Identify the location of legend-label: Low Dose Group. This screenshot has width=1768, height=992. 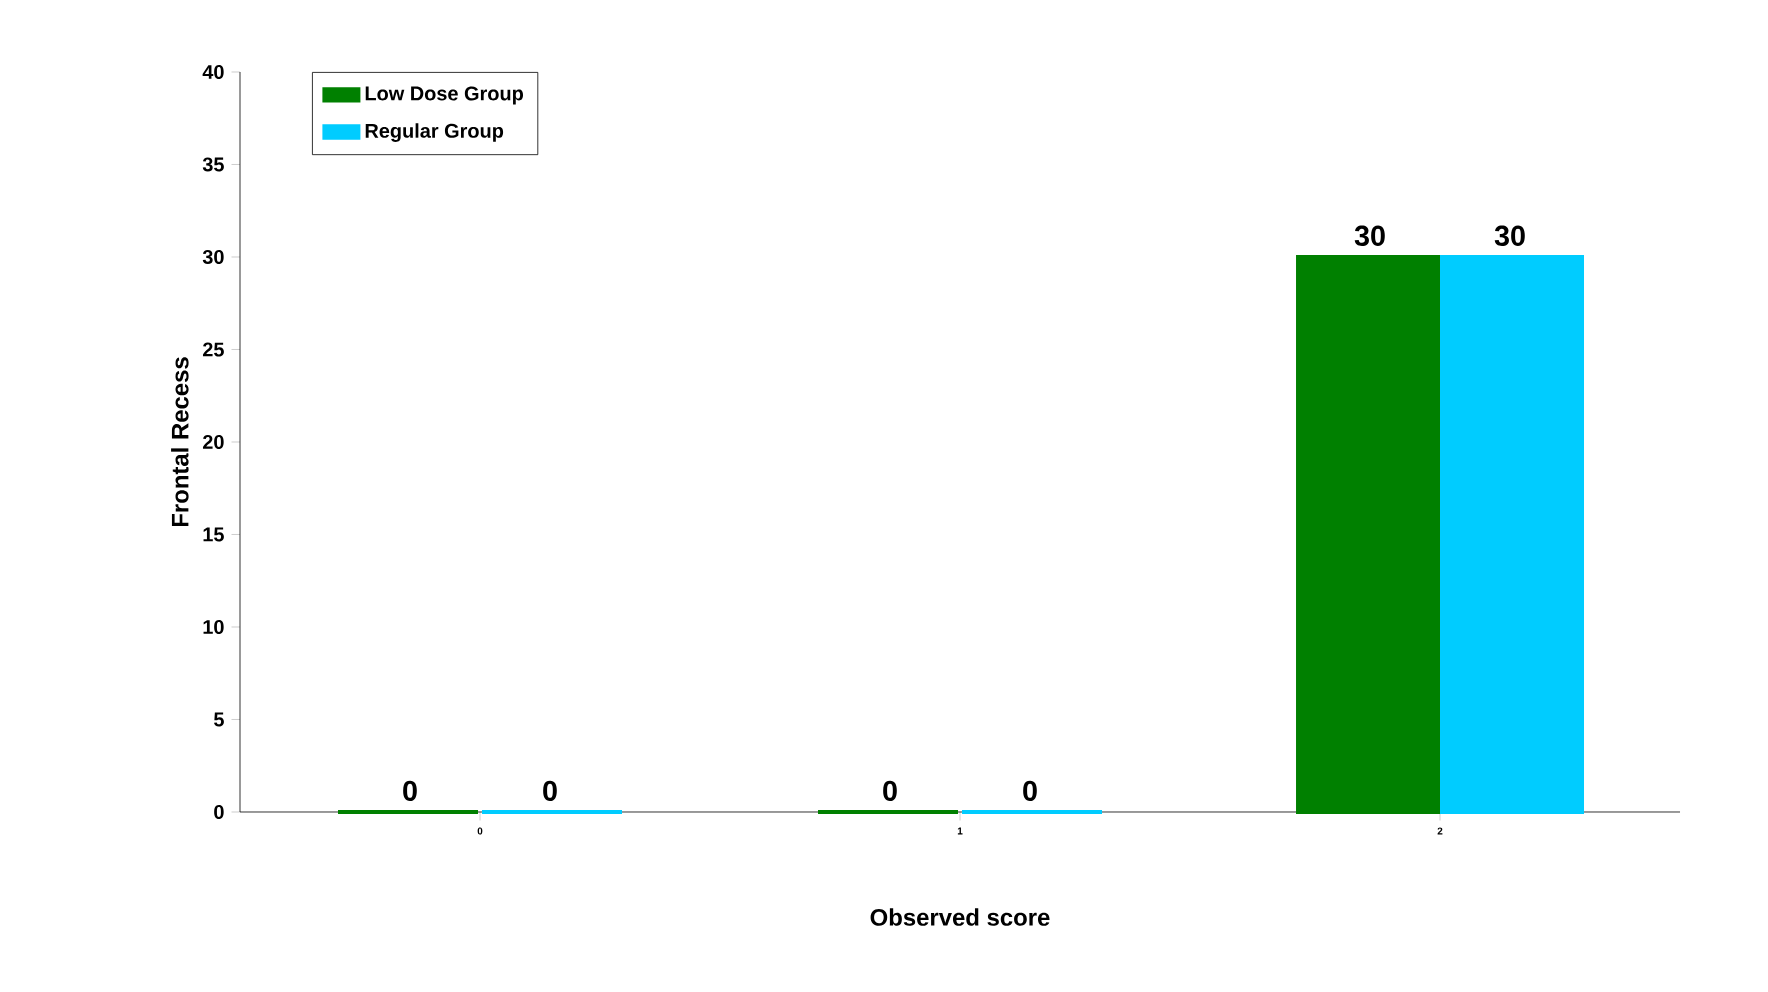
(444, 95).